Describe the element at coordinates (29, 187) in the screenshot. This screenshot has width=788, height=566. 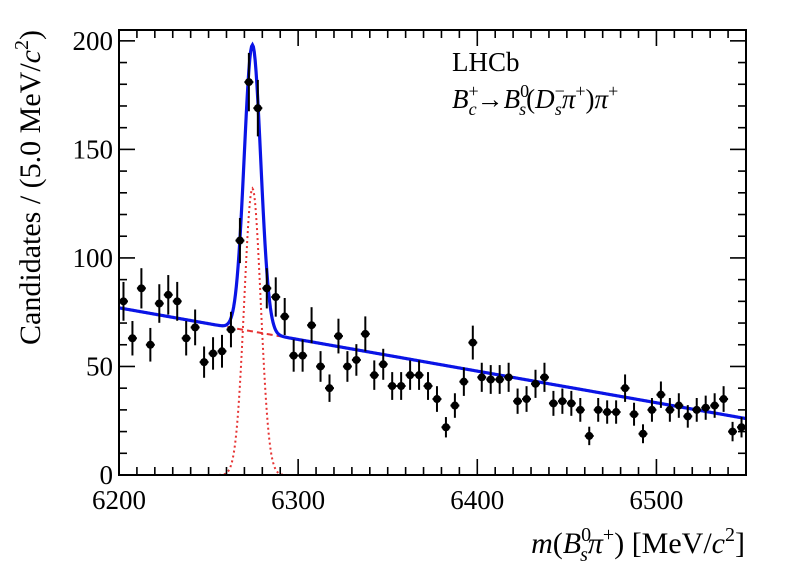
I see `y-axis-title: Candidates / (5.0 MeV/c2)` at that location.